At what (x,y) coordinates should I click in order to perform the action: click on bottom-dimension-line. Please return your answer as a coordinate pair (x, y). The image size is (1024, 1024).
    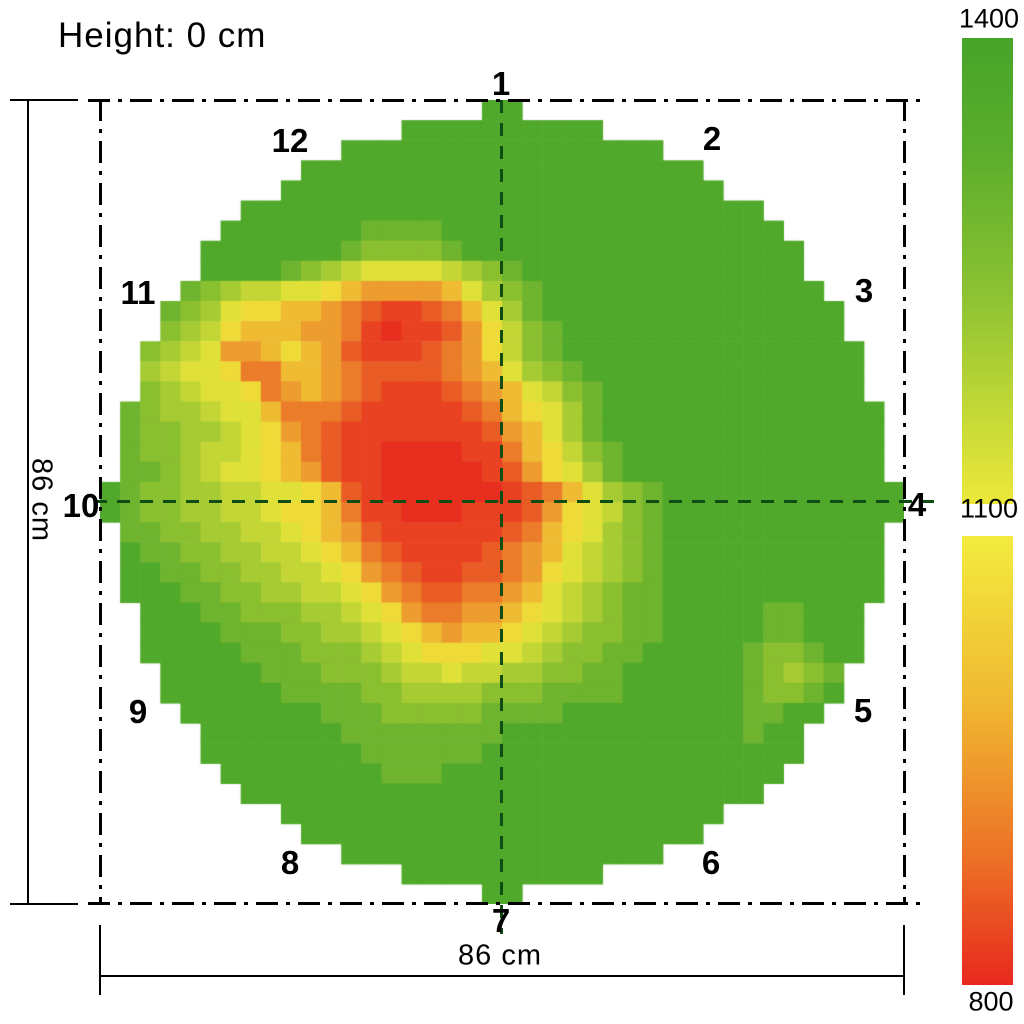
    Looking at the image, I should click on (502, 976).